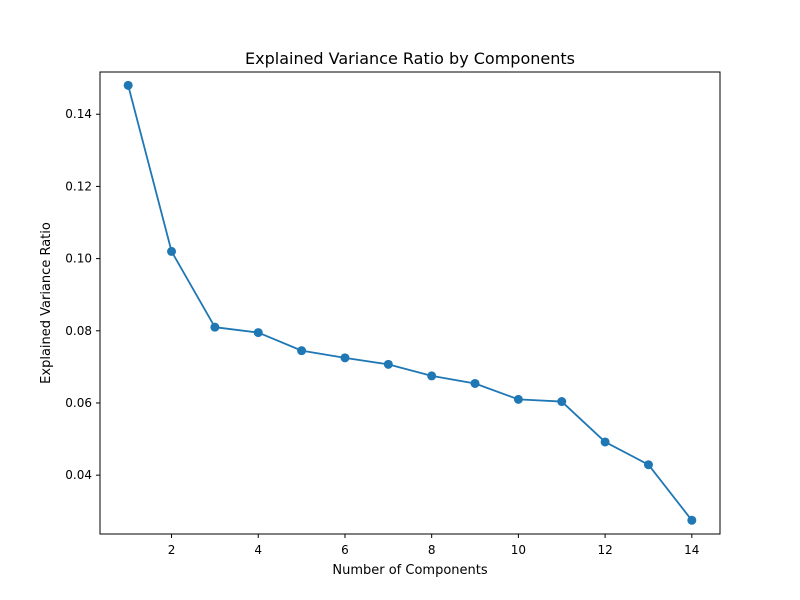 The width and height of the screenshot is (800, 600). I want to click on y-tick-label: 0.12, so click(78, 186).